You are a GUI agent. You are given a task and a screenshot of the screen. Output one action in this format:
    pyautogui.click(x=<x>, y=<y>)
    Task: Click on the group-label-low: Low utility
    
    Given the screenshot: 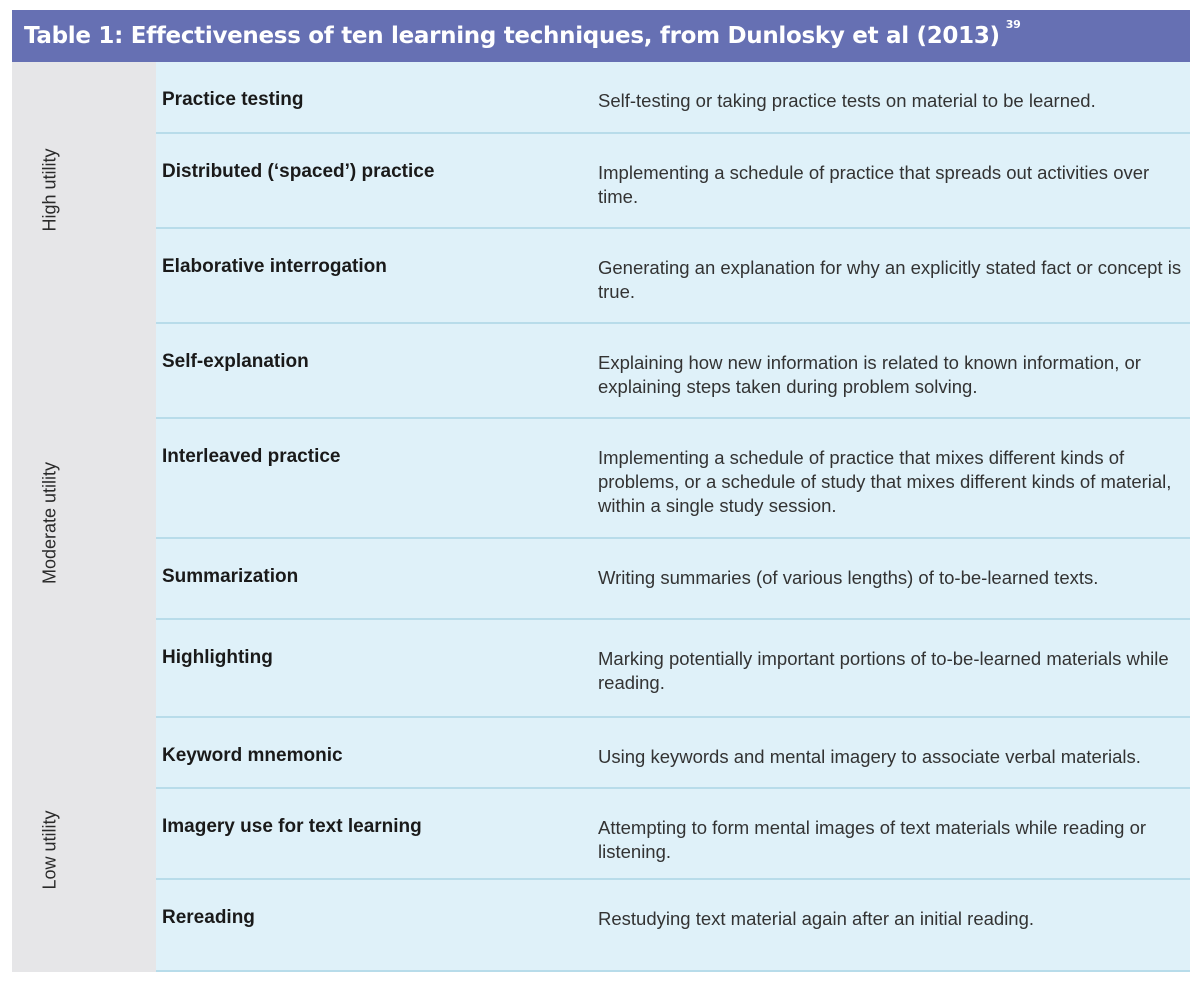 What is the action you would take?
    pyautogui.click(x=49, y=850)
    